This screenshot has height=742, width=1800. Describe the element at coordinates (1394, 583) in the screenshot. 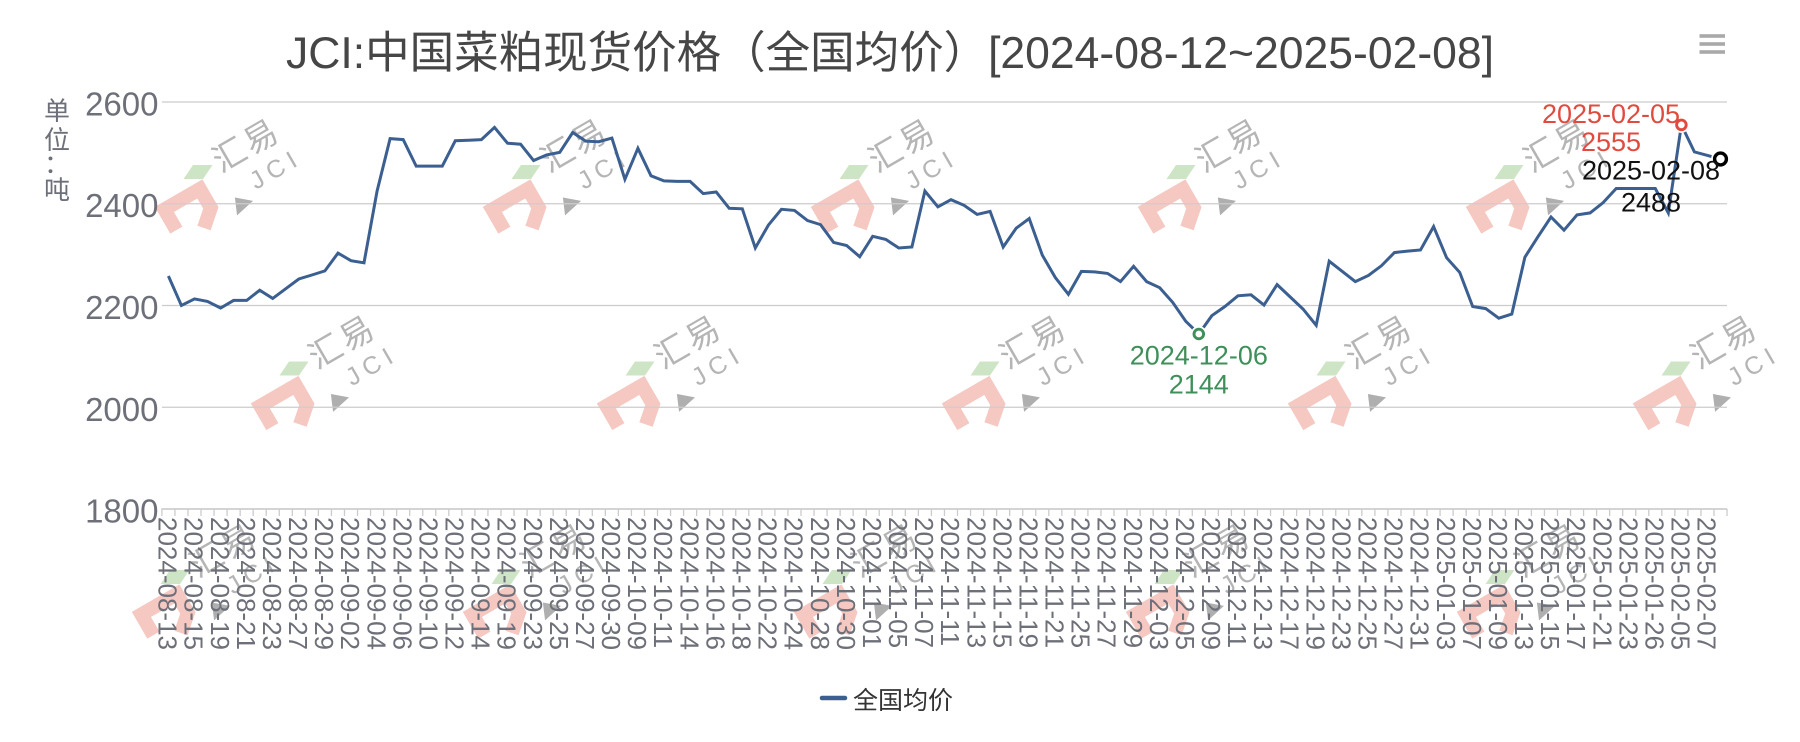

I see `svg-text: 2024-12-27` at that location.